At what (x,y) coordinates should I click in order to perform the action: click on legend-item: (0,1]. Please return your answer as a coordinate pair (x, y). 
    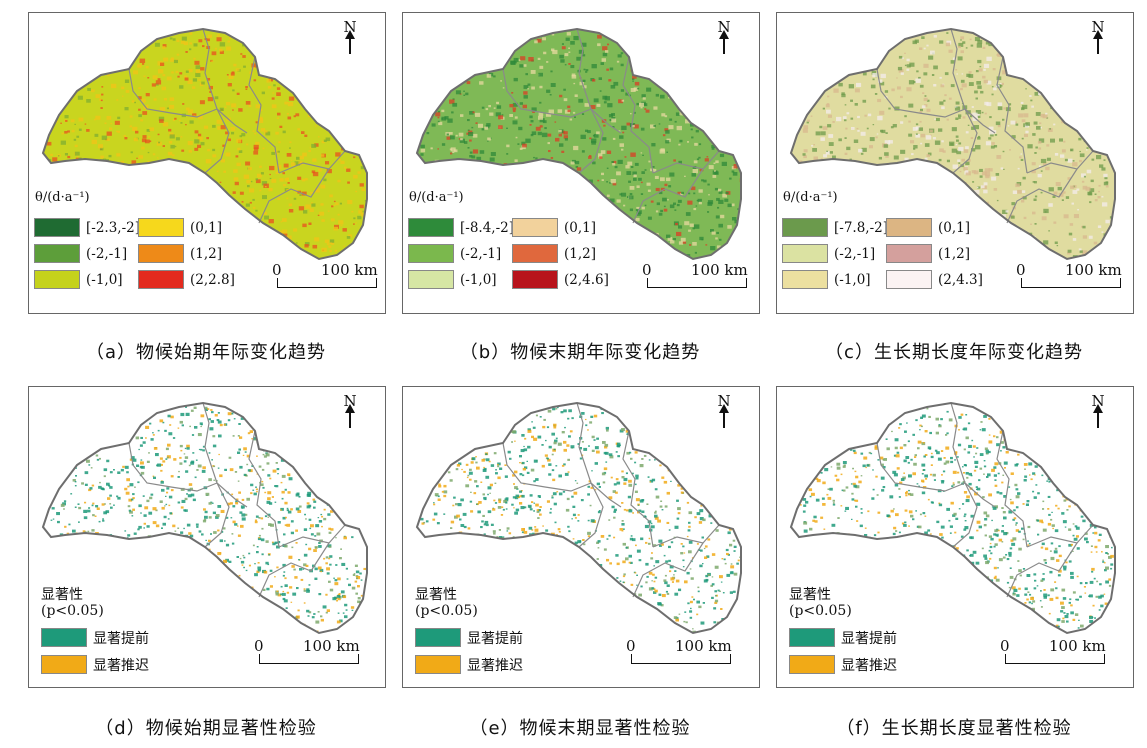
    Looking at the image, I should click on (190, 227).